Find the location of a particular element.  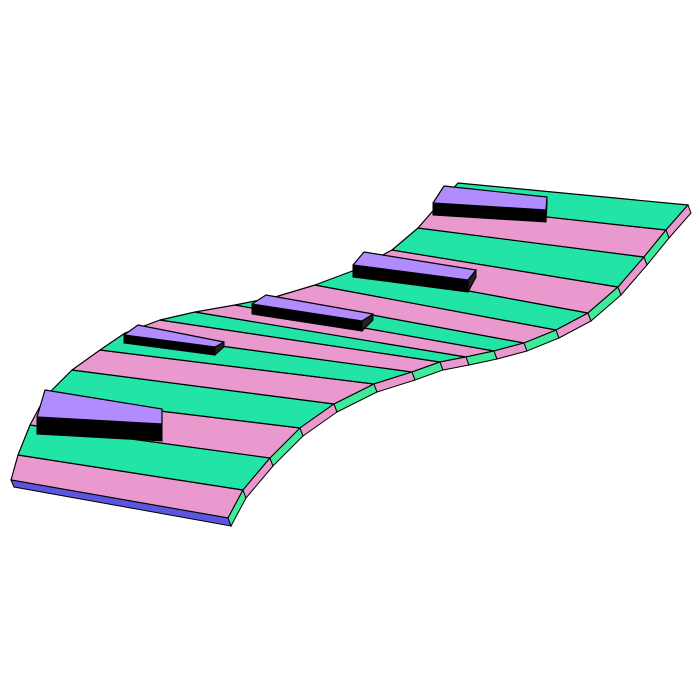

bottom-edge is located at coordinates (121, 503).